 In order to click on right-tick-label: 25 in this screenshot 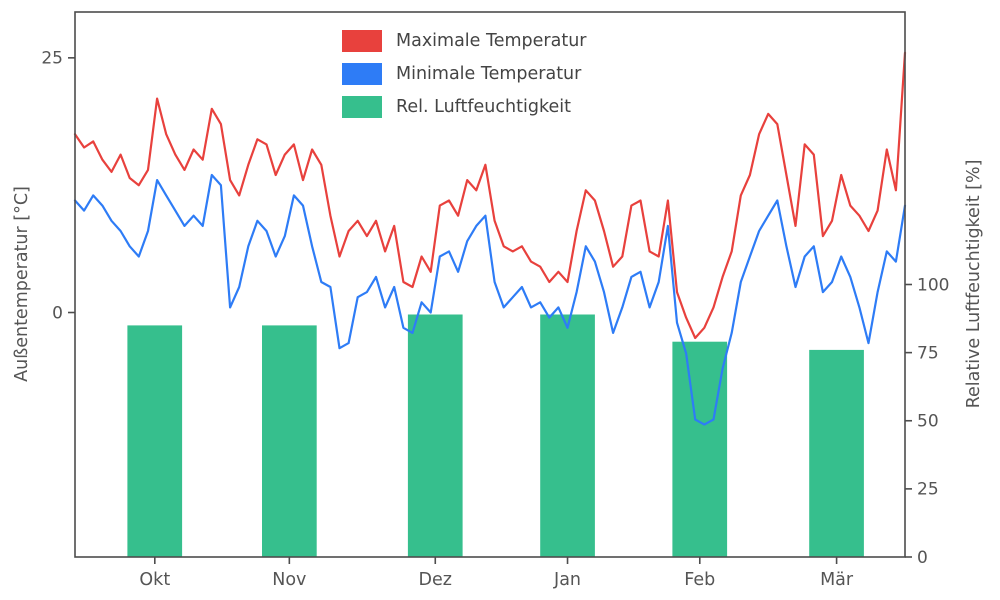, I will do `click(928, 490)`.